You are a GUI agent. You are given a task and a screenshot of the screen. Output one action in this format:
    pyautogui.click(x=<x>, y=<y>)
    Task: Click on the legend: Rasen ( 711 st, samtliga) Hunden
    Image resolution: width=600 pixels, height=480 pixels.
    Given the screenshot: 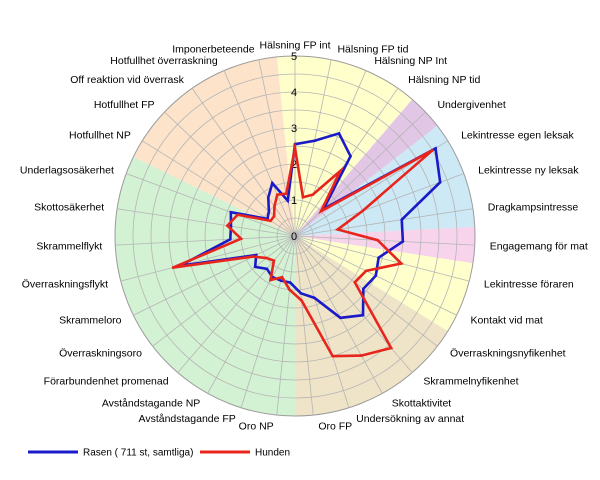 What is the action you would take?
    pyautogui.click(x=159, y=453)
    